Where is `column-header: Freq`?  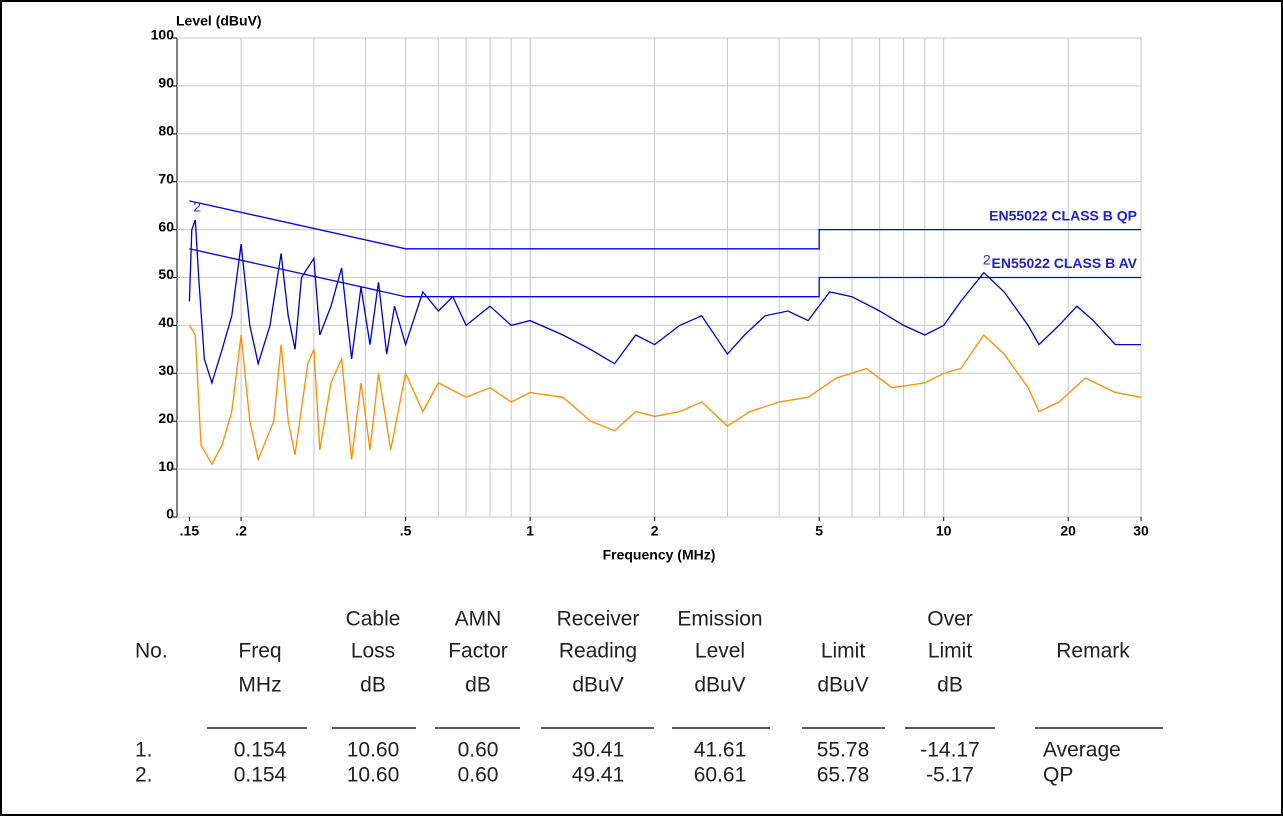
column-header: Freq is located at coordinates (259, 651).